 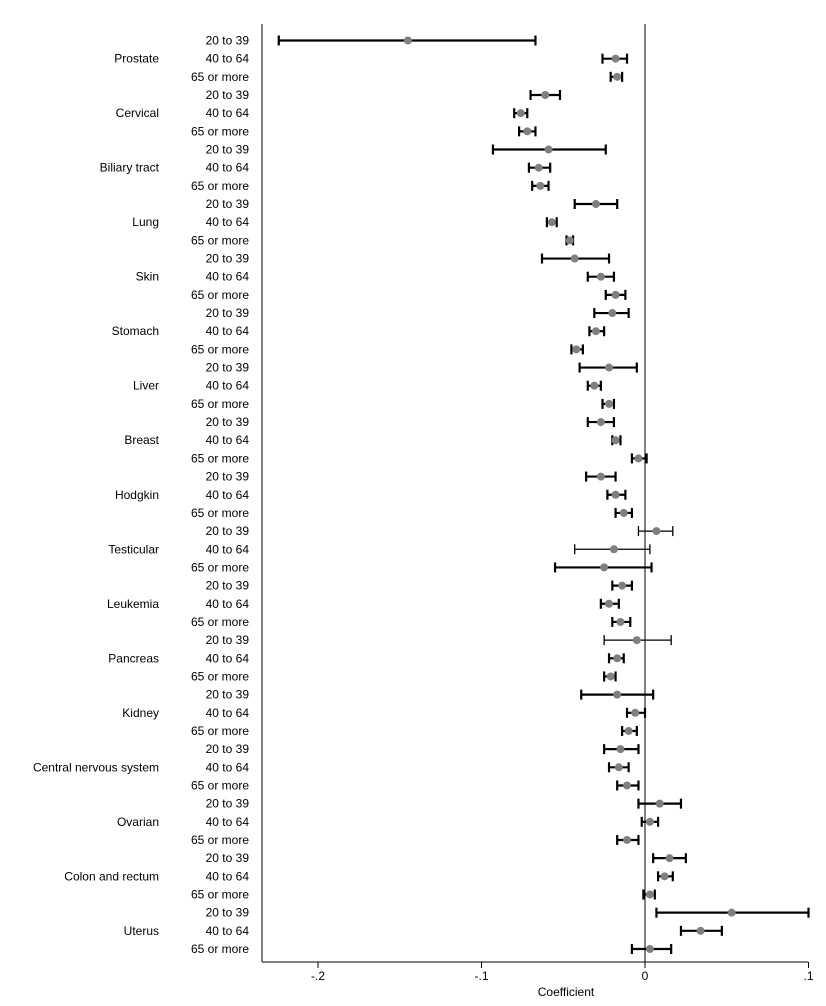 I want to click on cancer-label: Ovarian, so click(x=138, y=822).